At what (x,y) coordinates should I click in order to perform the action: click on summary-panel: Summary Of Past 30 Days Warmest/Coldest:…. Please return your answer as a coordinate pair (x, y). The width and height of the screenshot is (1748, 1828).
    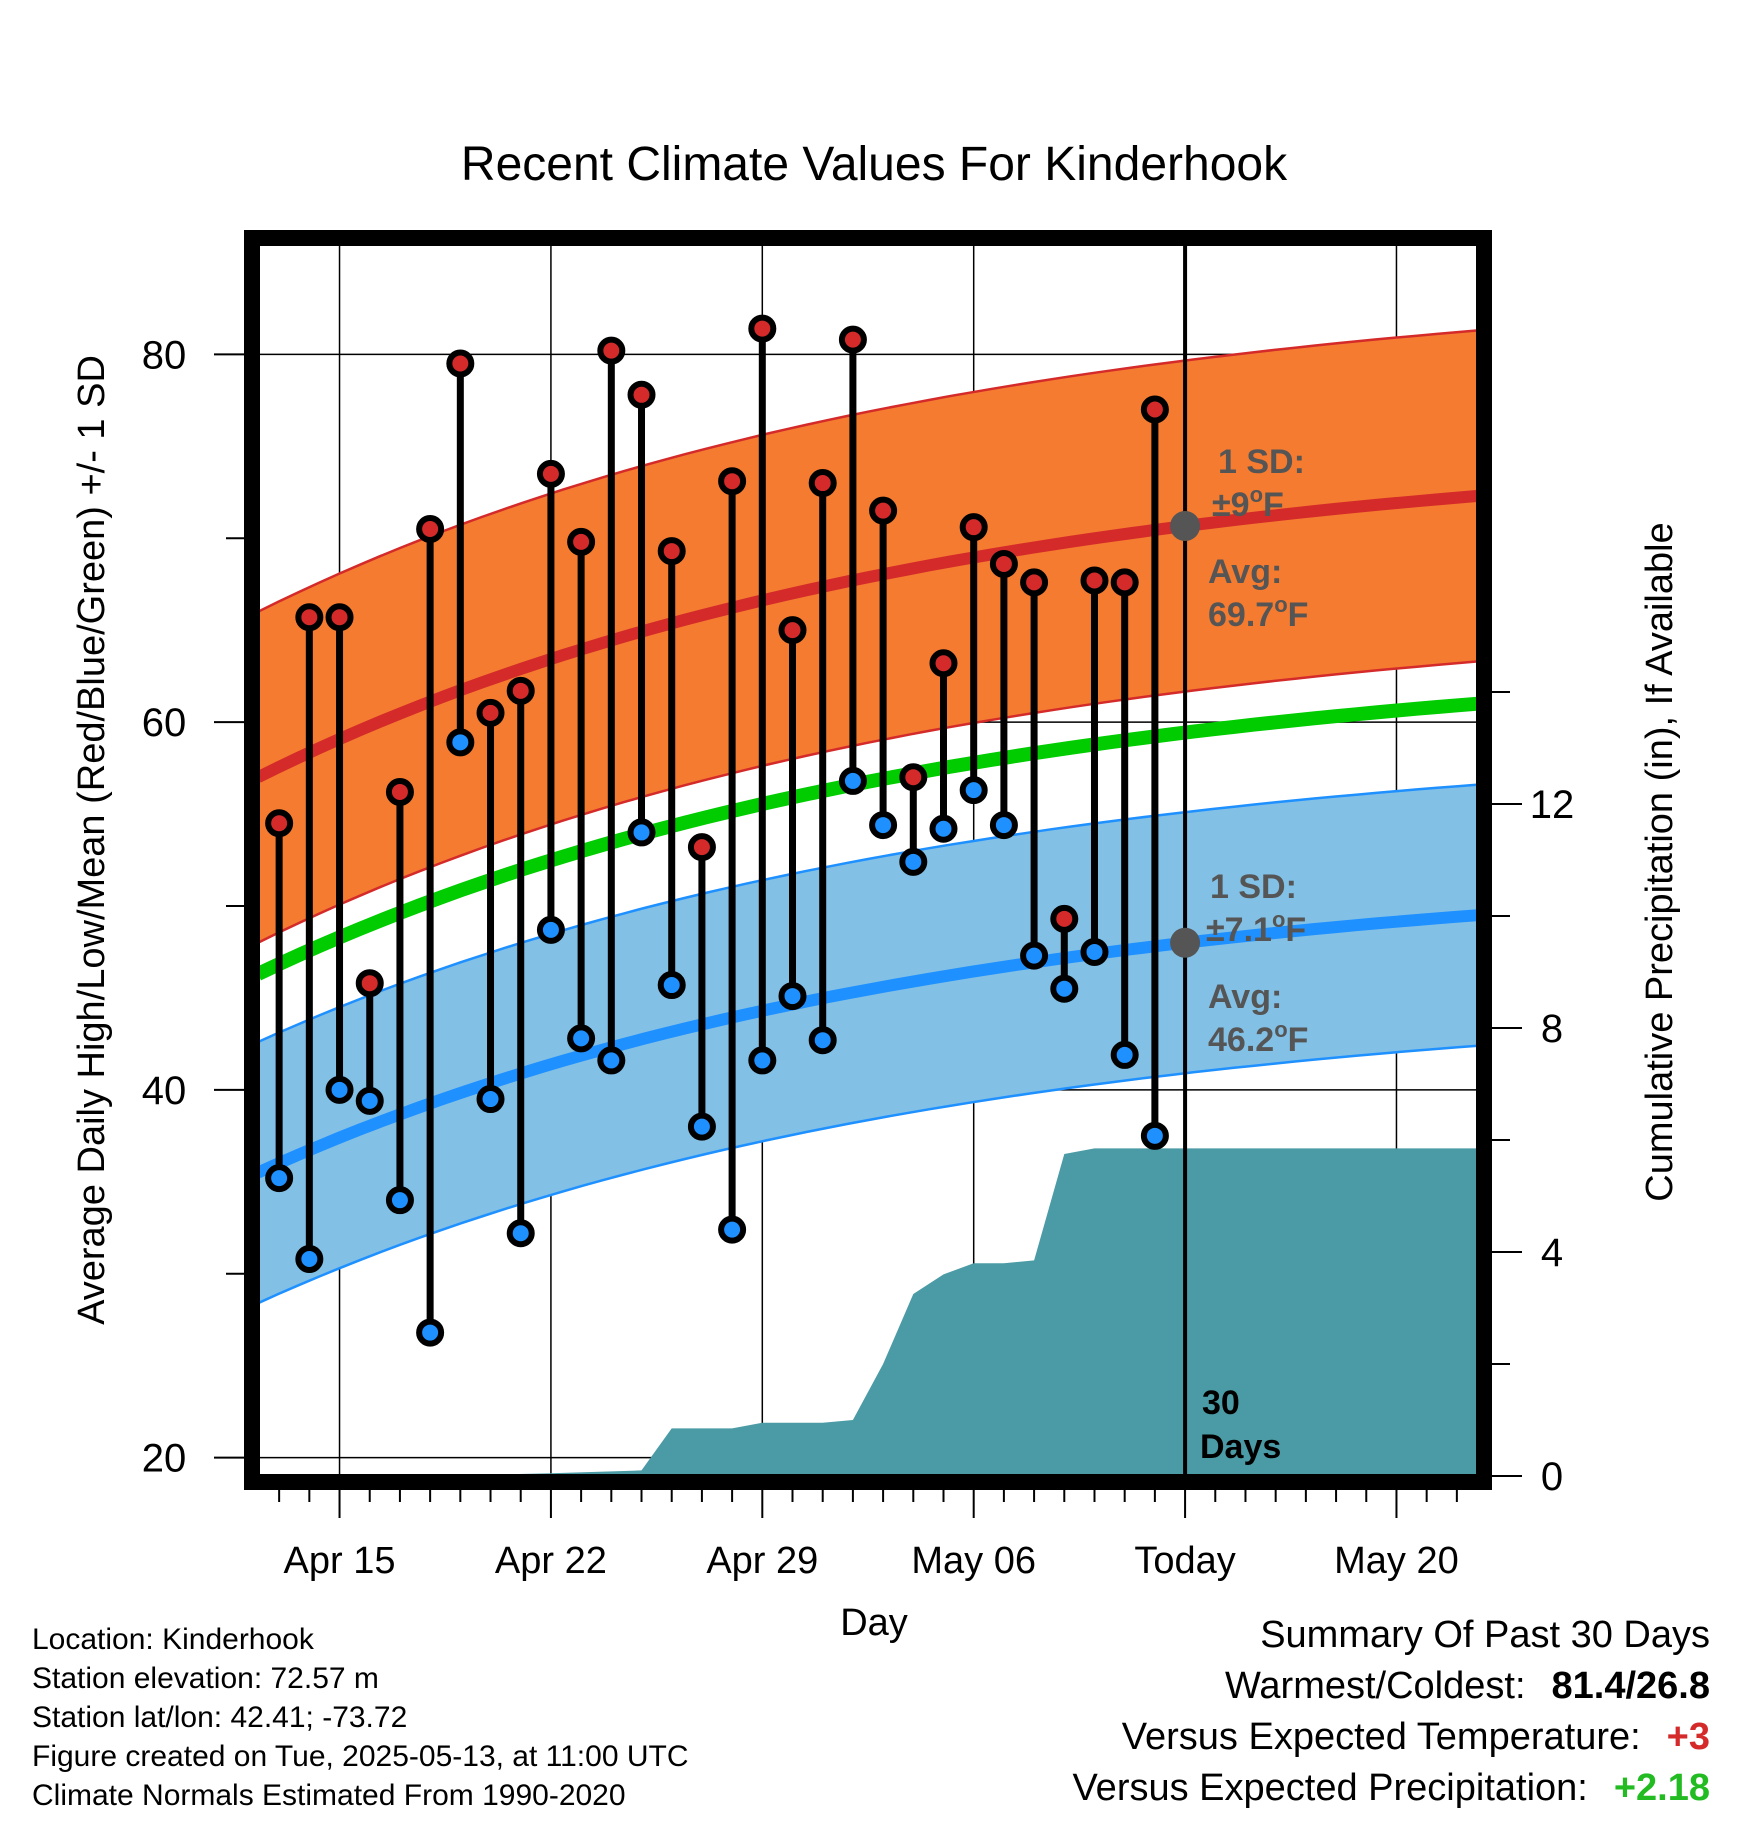
    Looking at the image, I should click on (1391, 1712).